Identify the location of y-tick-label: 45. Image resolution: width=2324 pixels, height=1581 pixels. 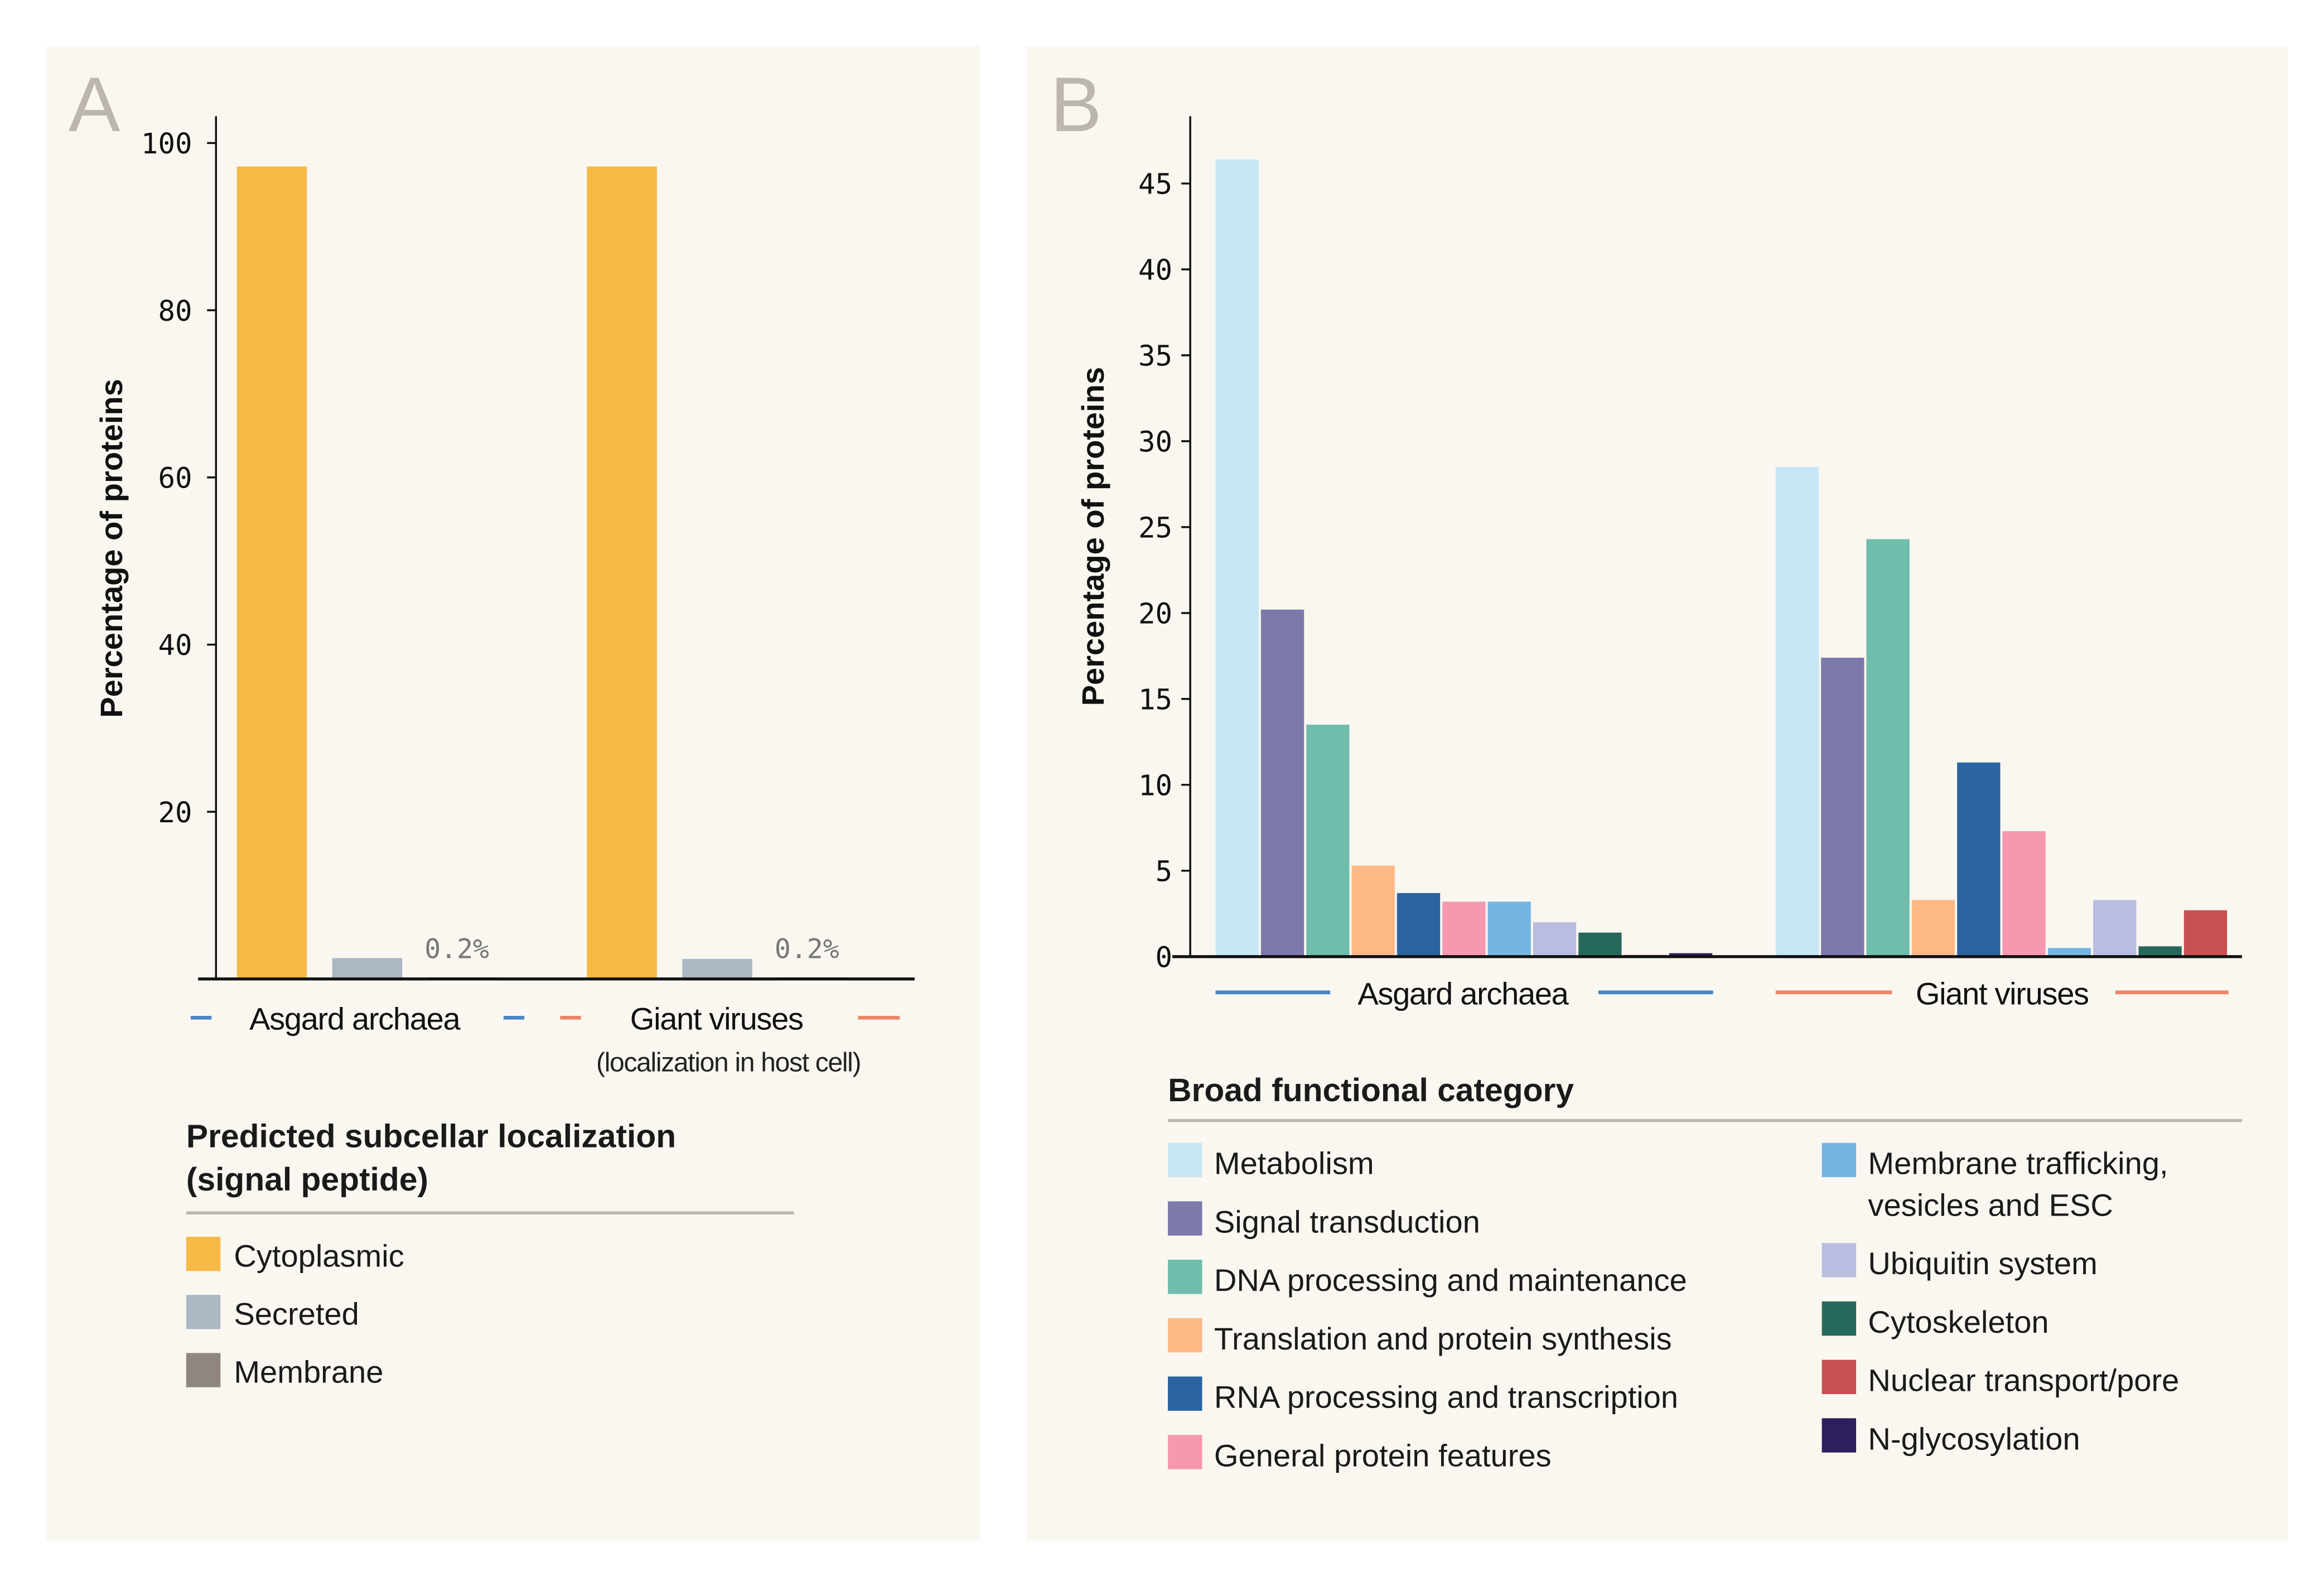
(1155, 184).